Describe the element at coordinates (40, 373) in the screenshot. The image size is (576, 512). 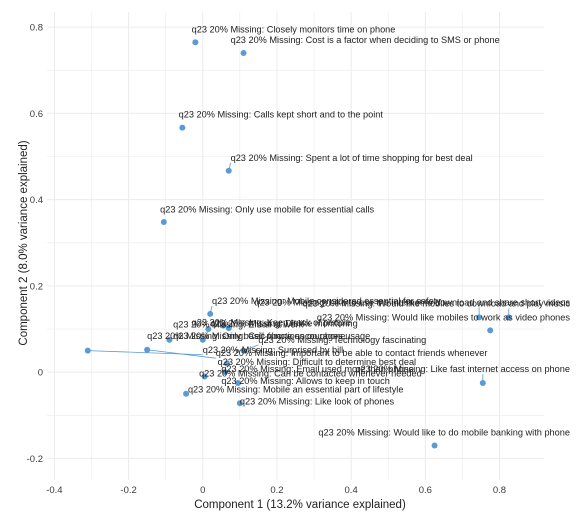
I see `y-tick-label: 0` at that location.